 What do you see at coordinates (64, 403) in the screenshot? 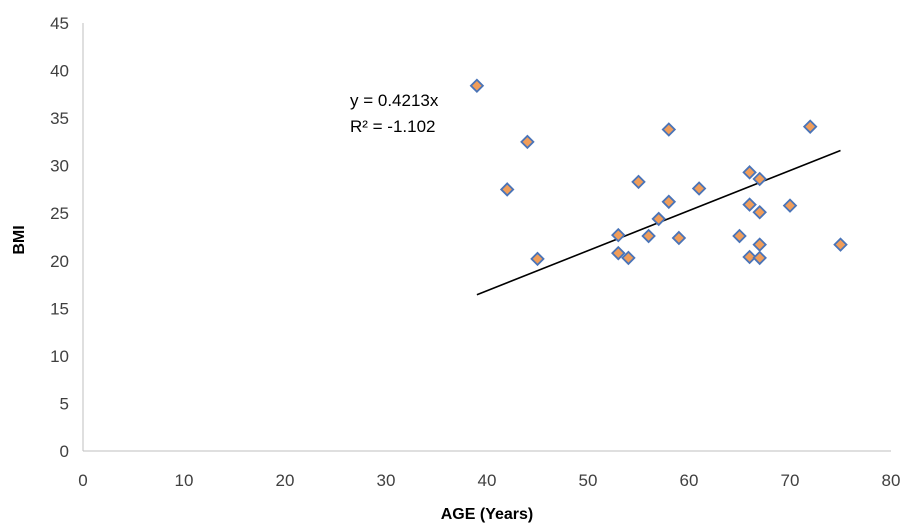
I see `y-tick-label: 5` at bounding box center [64, 403].